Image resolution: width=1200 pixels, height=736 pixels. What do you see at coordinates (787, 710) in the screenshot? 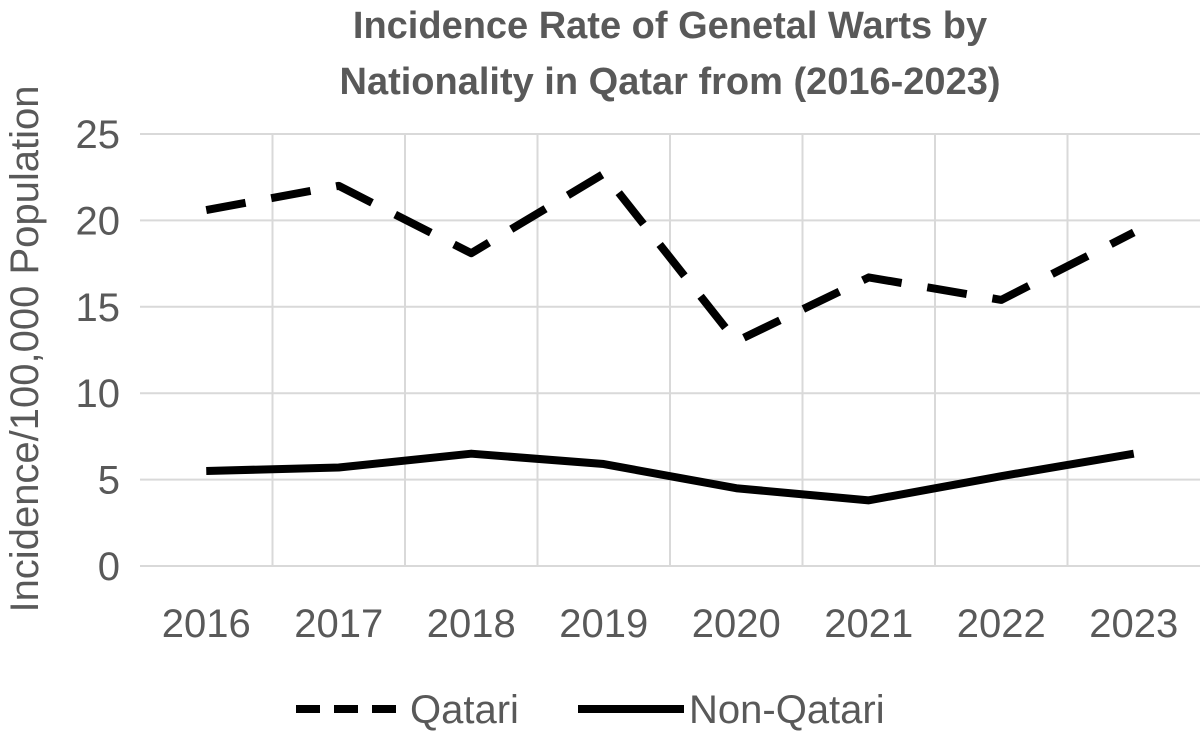
I see `legend-label-non-qatari: Non-Qatari` at bounding box center [787, 710].